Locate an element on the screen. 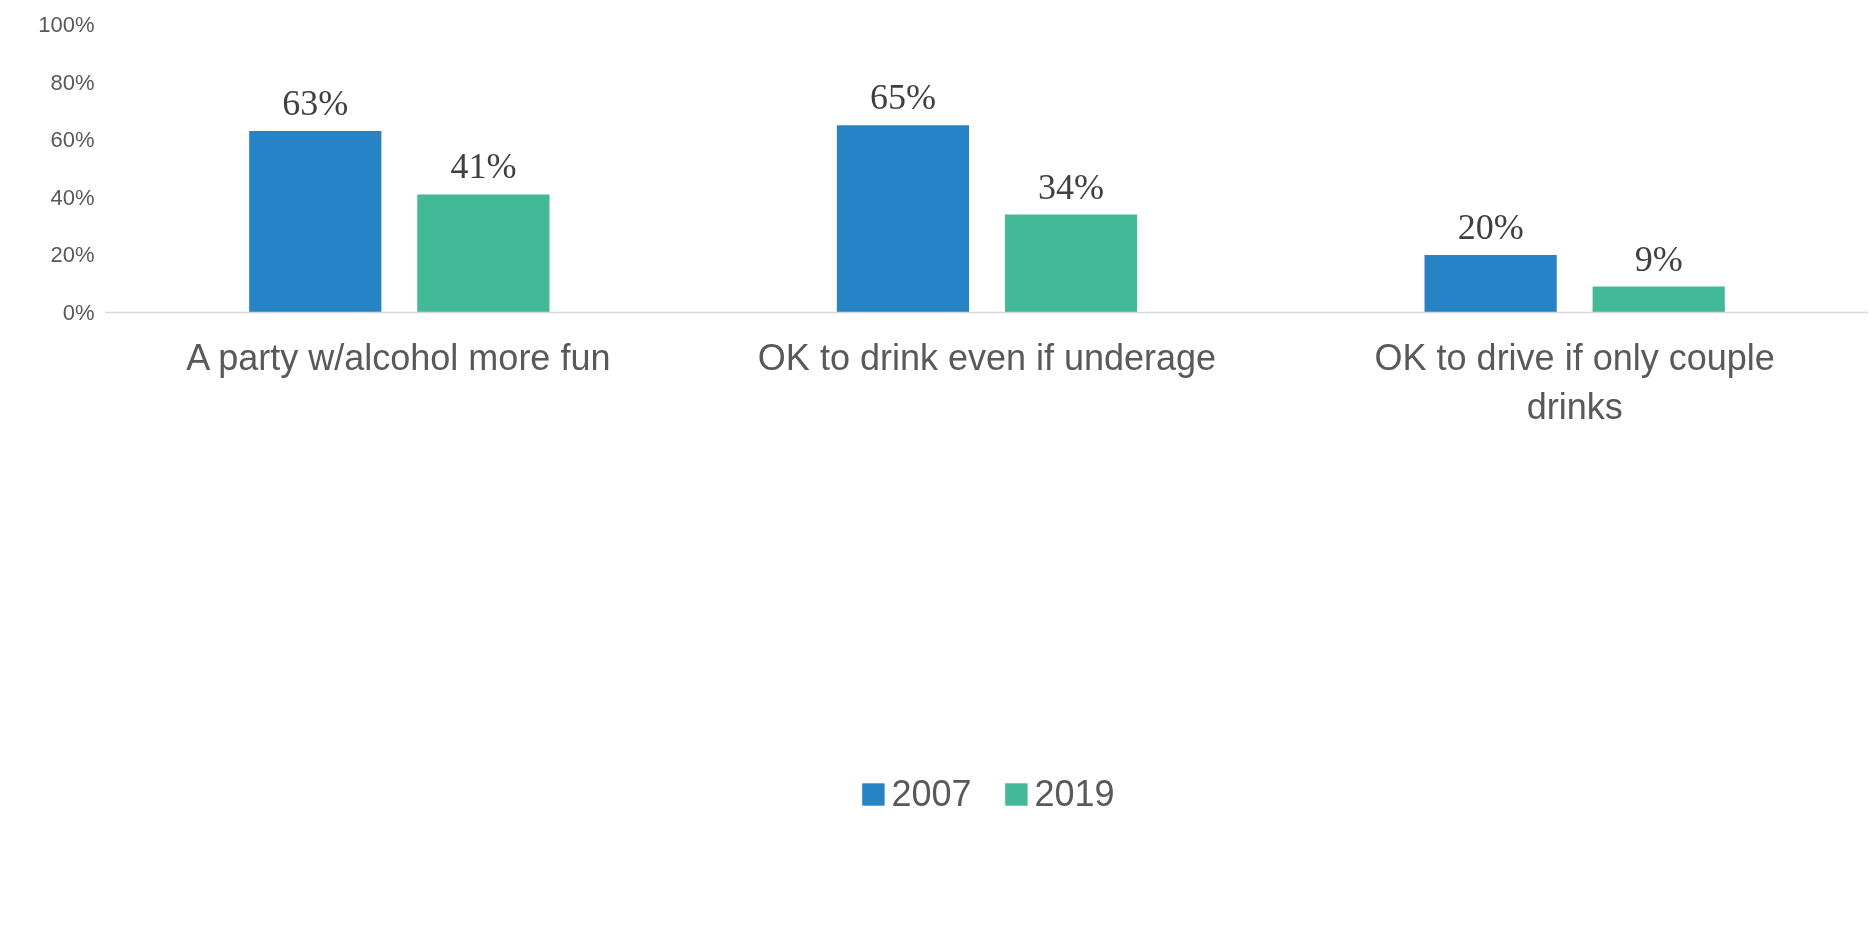  data-label: 20% is located at coordinates (1490, 226).